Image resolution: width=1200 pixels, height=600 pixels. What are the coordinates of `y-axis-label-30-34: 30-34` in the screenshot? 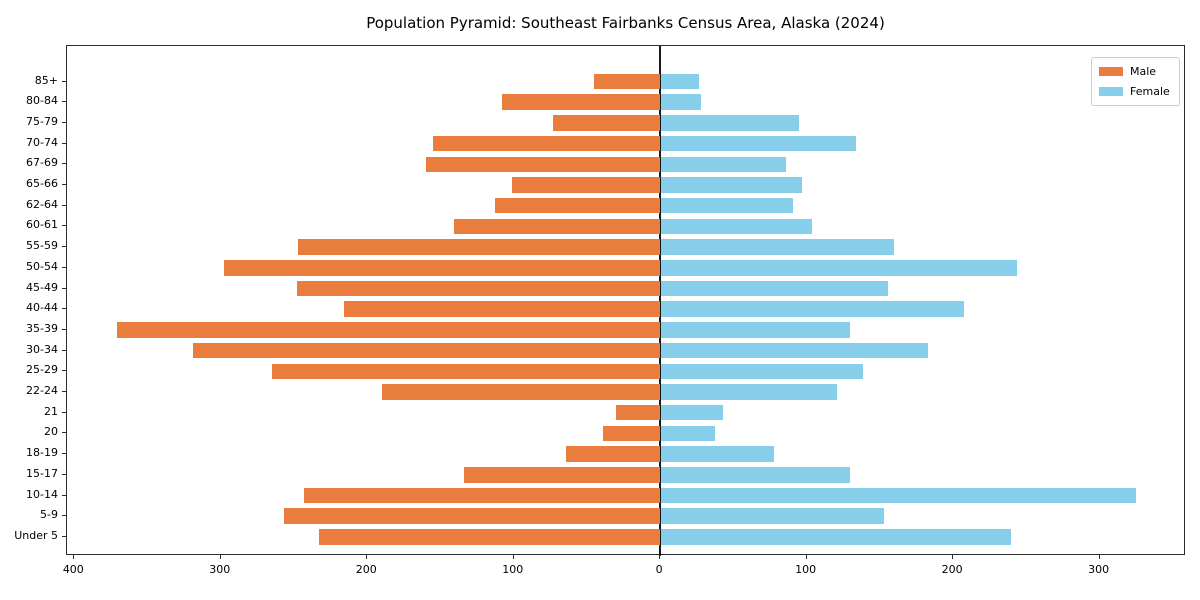 It's located at (42, 349).